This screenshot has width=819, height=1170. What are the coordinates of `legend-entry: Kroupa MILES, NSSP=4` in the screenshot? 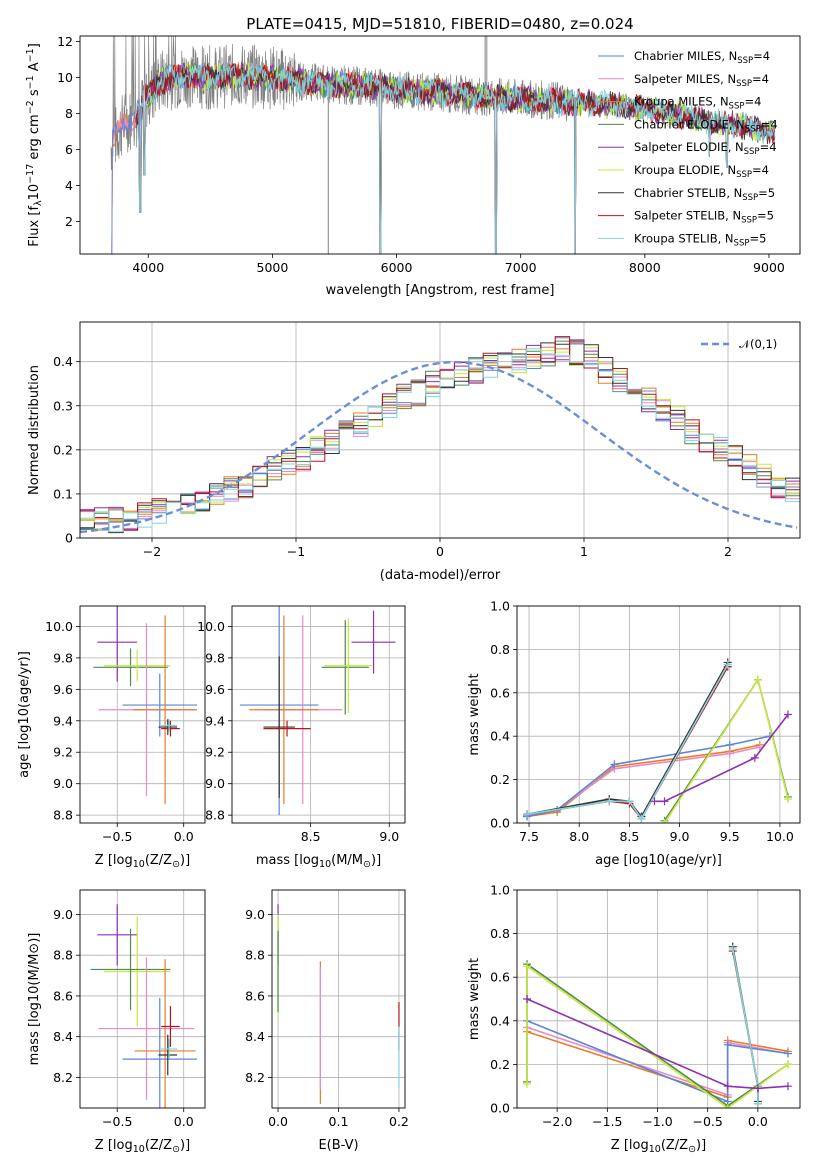 It's located at (697, 103).